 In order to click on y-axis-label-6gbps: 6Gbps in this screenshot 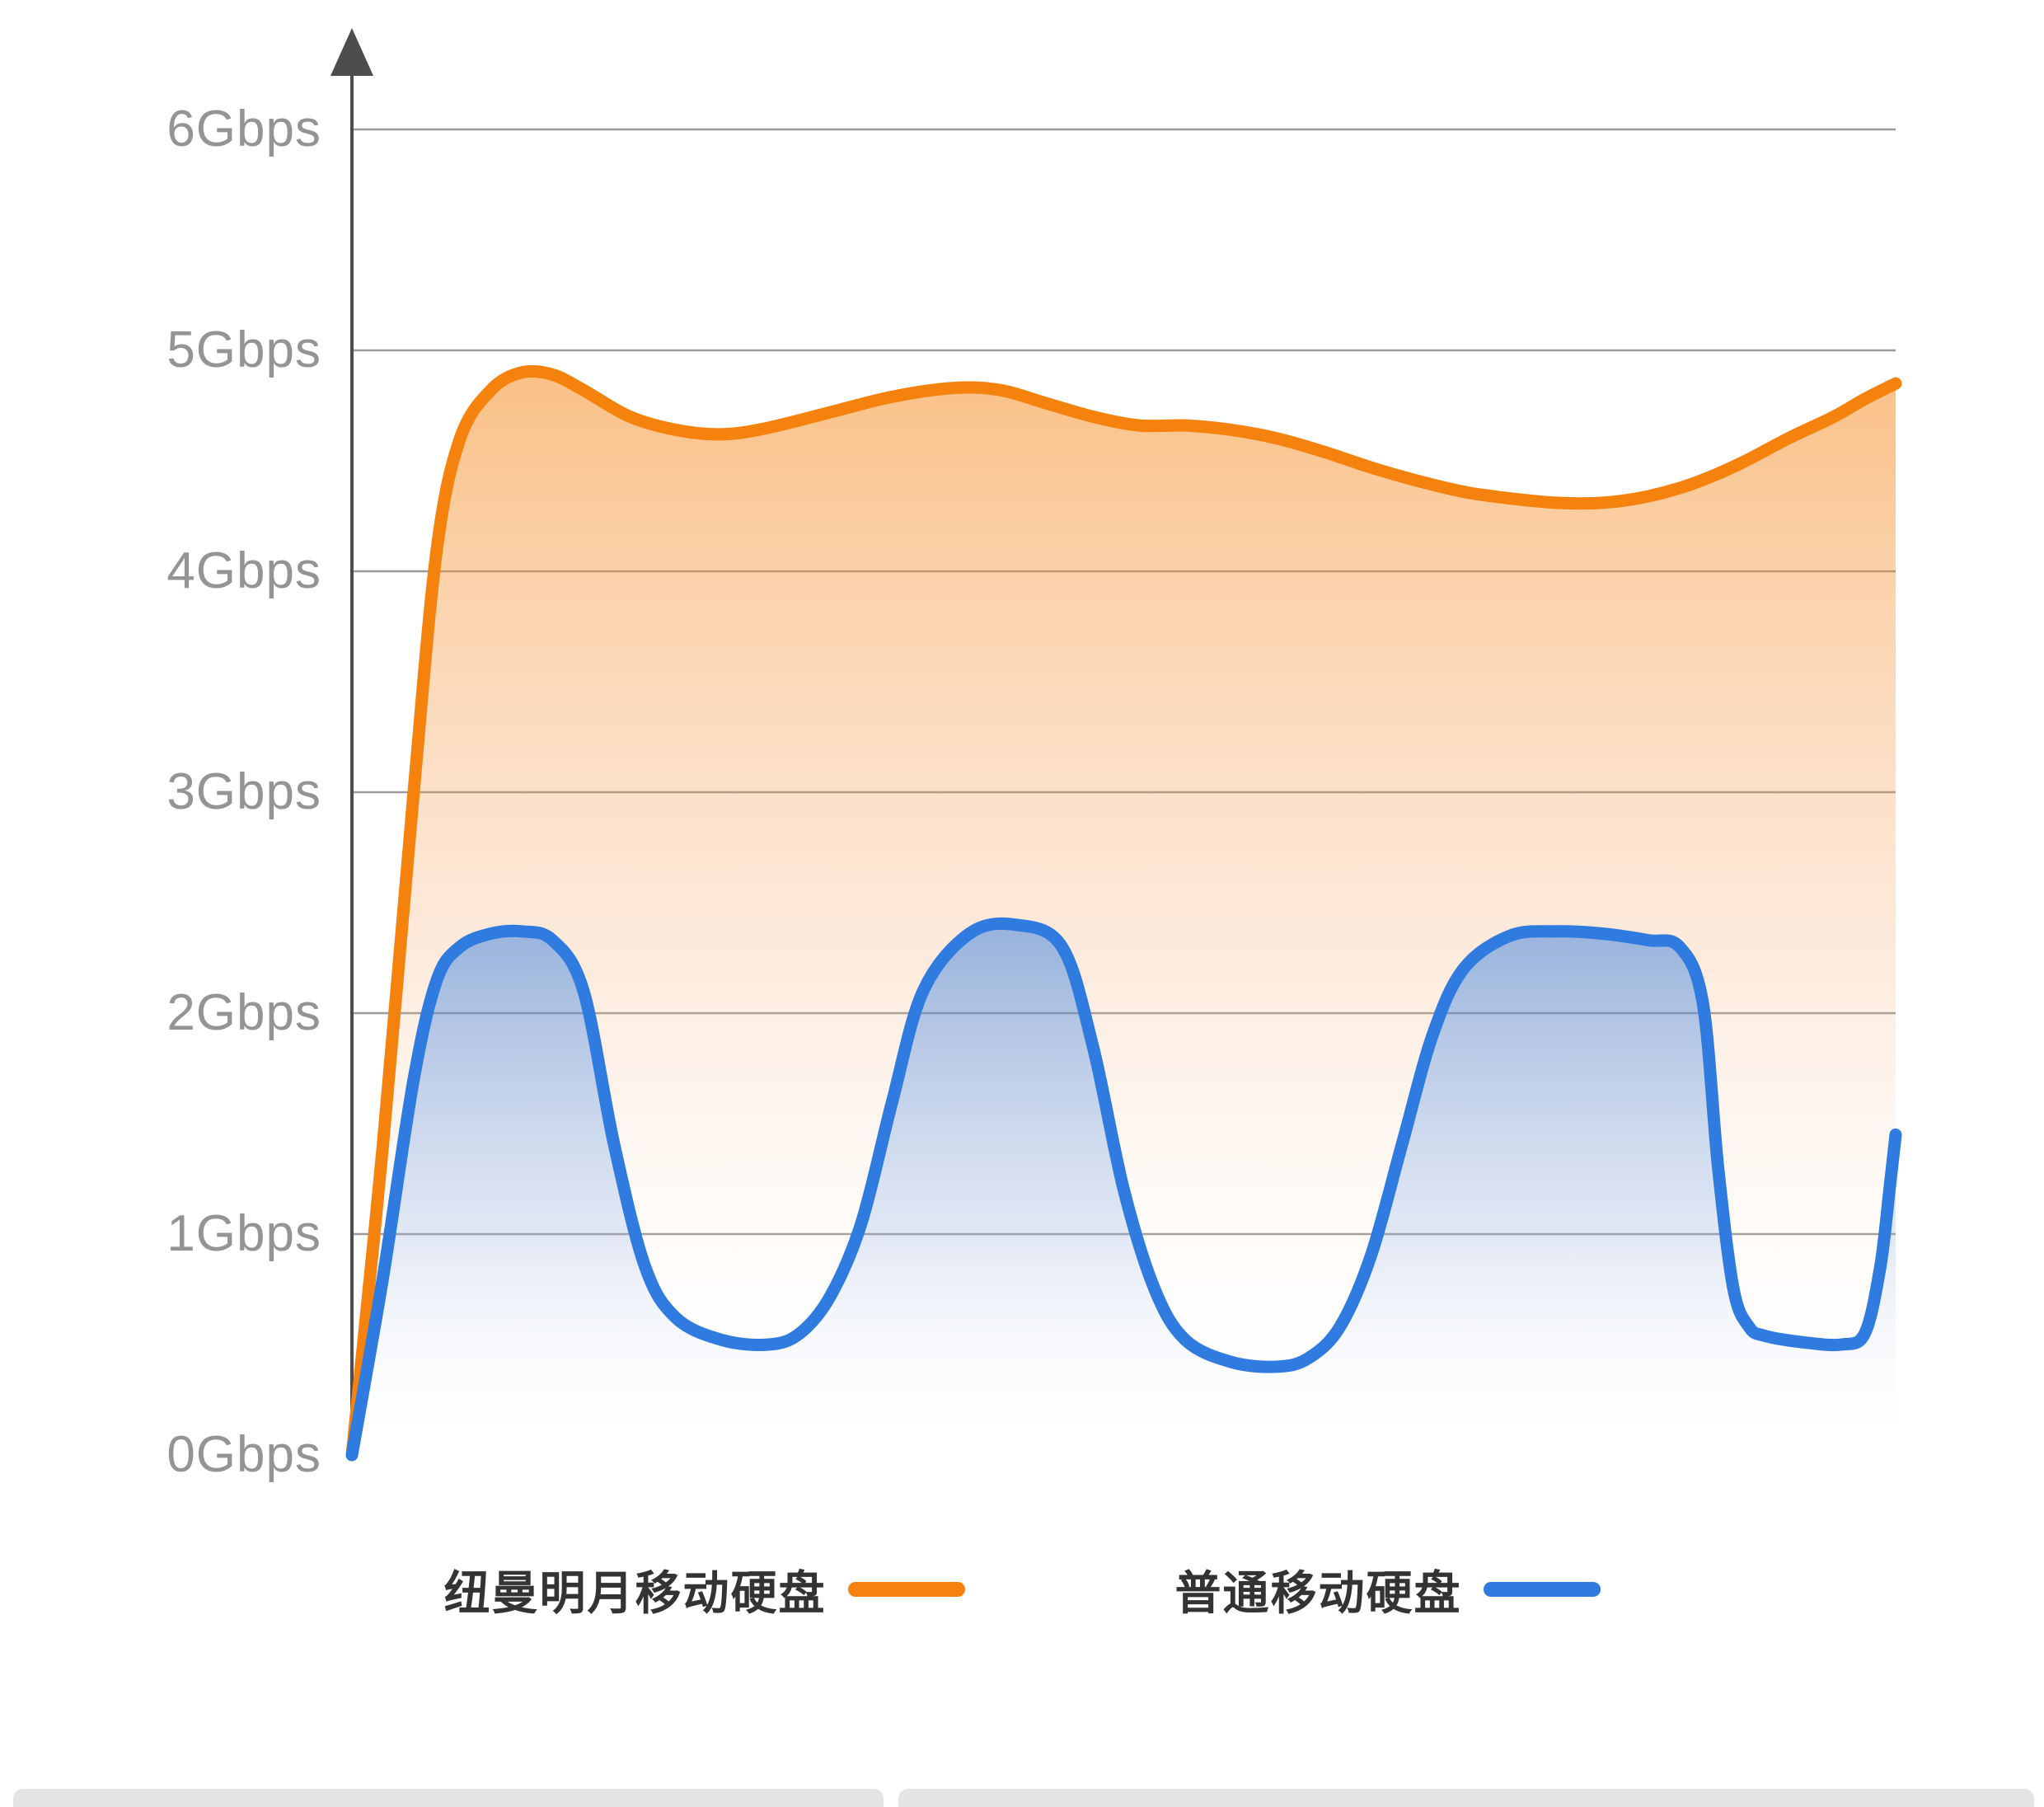, I will do `click(243, 129)`.